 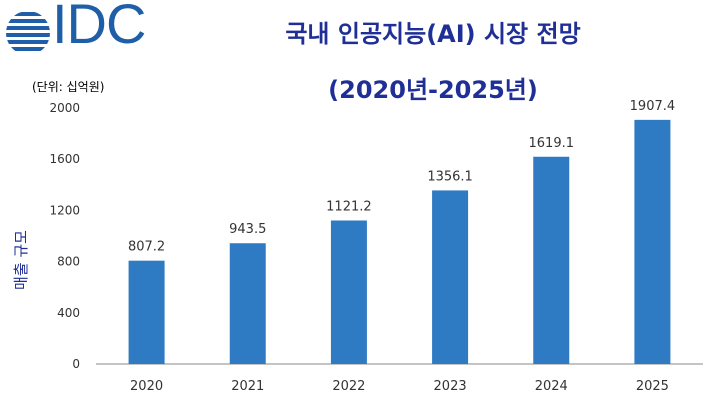 I want to click on chart-title: 국내 인공지능(AI) 시장 전망, so click(x=433, y=34).